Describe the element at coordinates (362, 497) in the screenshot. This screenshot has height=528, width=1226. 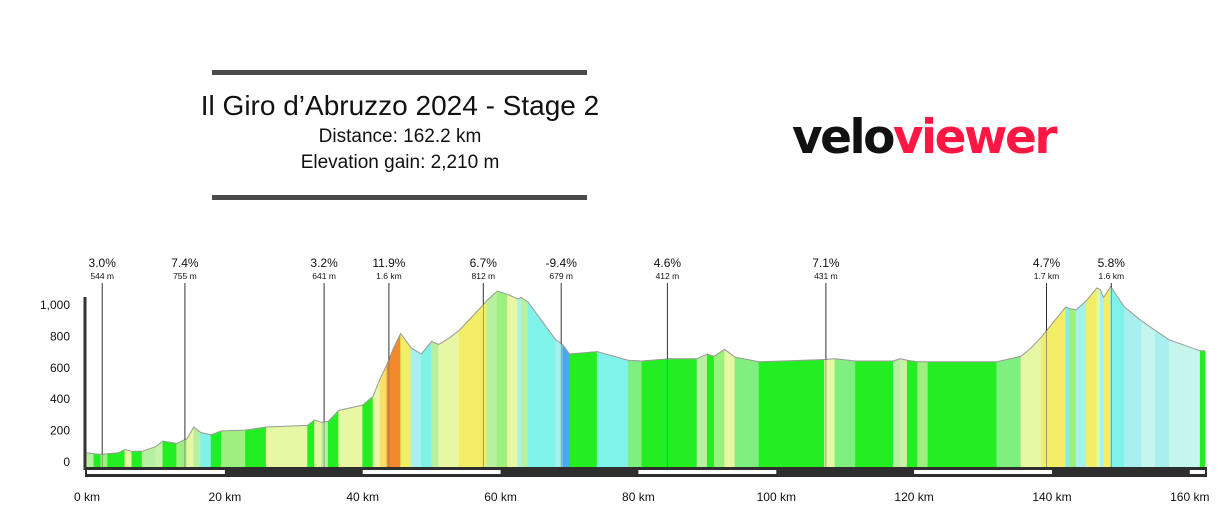
I see `x-tick-label: 40 km` at that location.